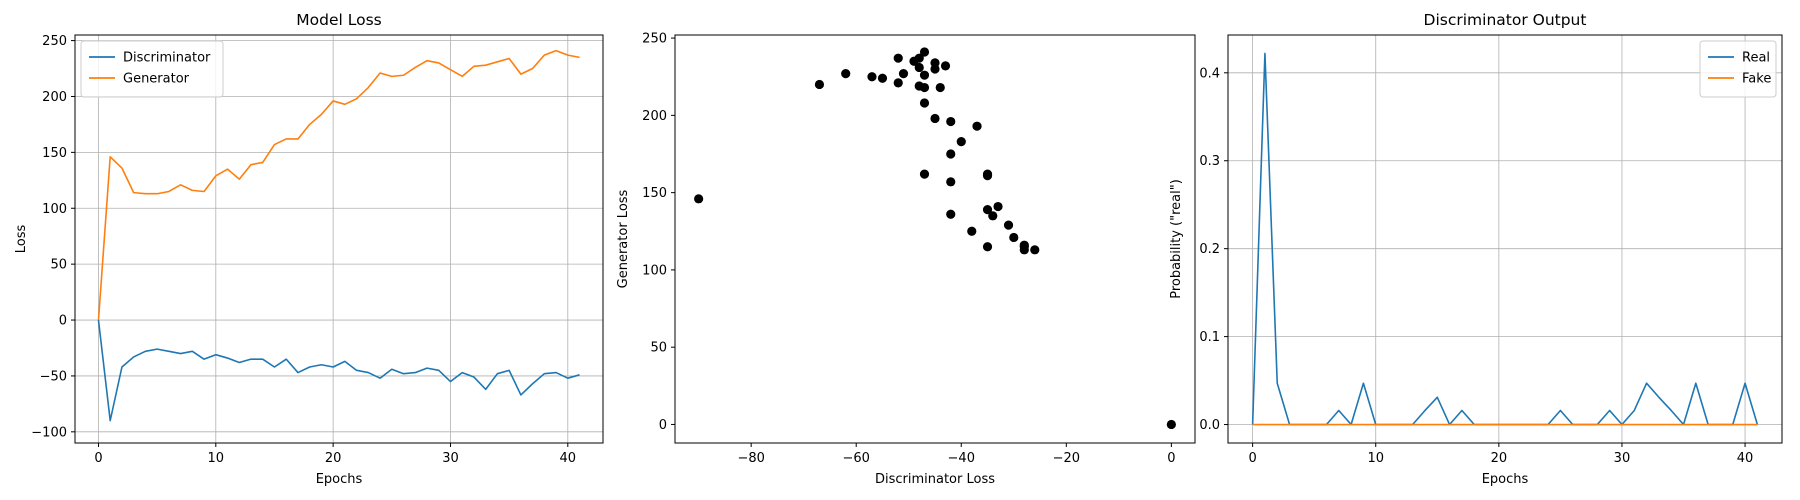 The image size is (1800, 500). I want to click on y-tick-label: 0.2, so click(1209, 249).